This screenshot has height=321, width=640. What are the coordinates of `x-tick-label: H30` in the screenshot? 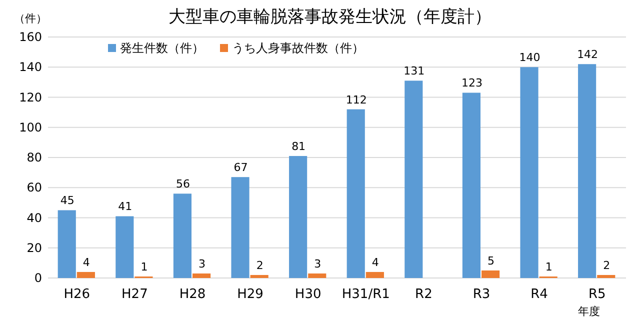 It's located at (308, 294).